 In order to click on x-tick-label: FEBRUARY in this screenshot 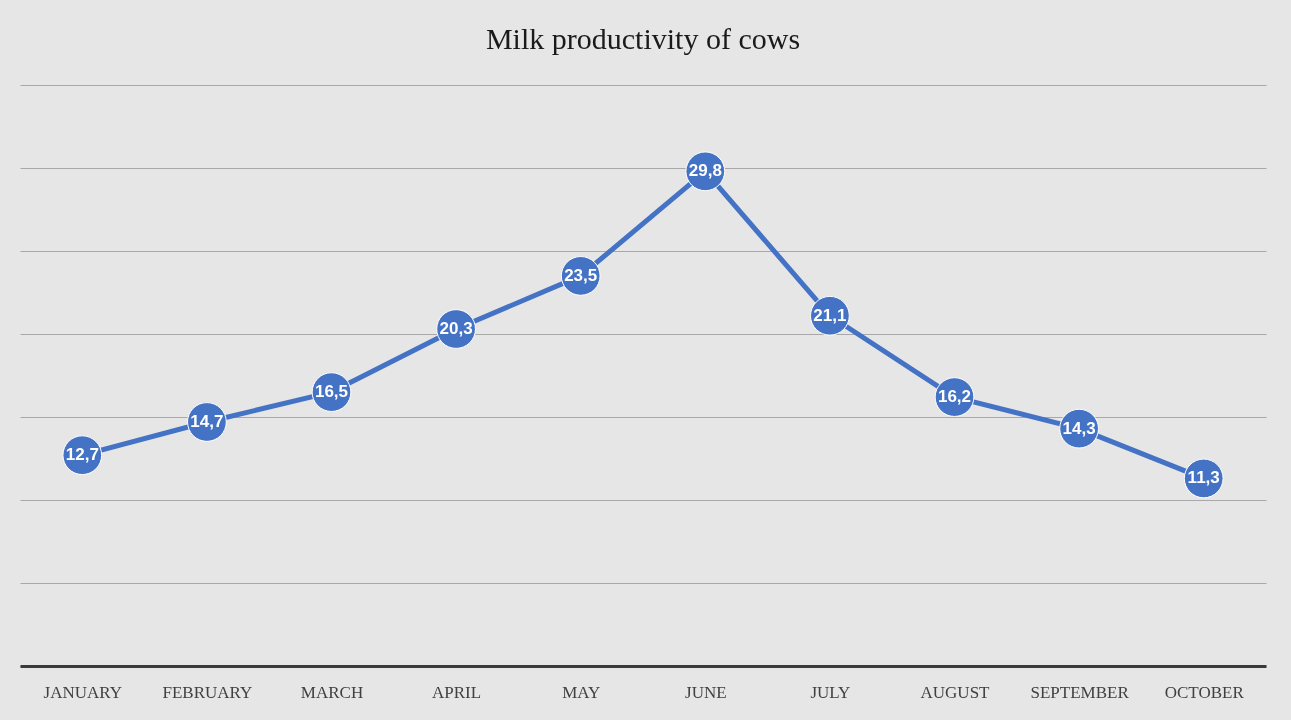, I will do `click(207, 692)`.